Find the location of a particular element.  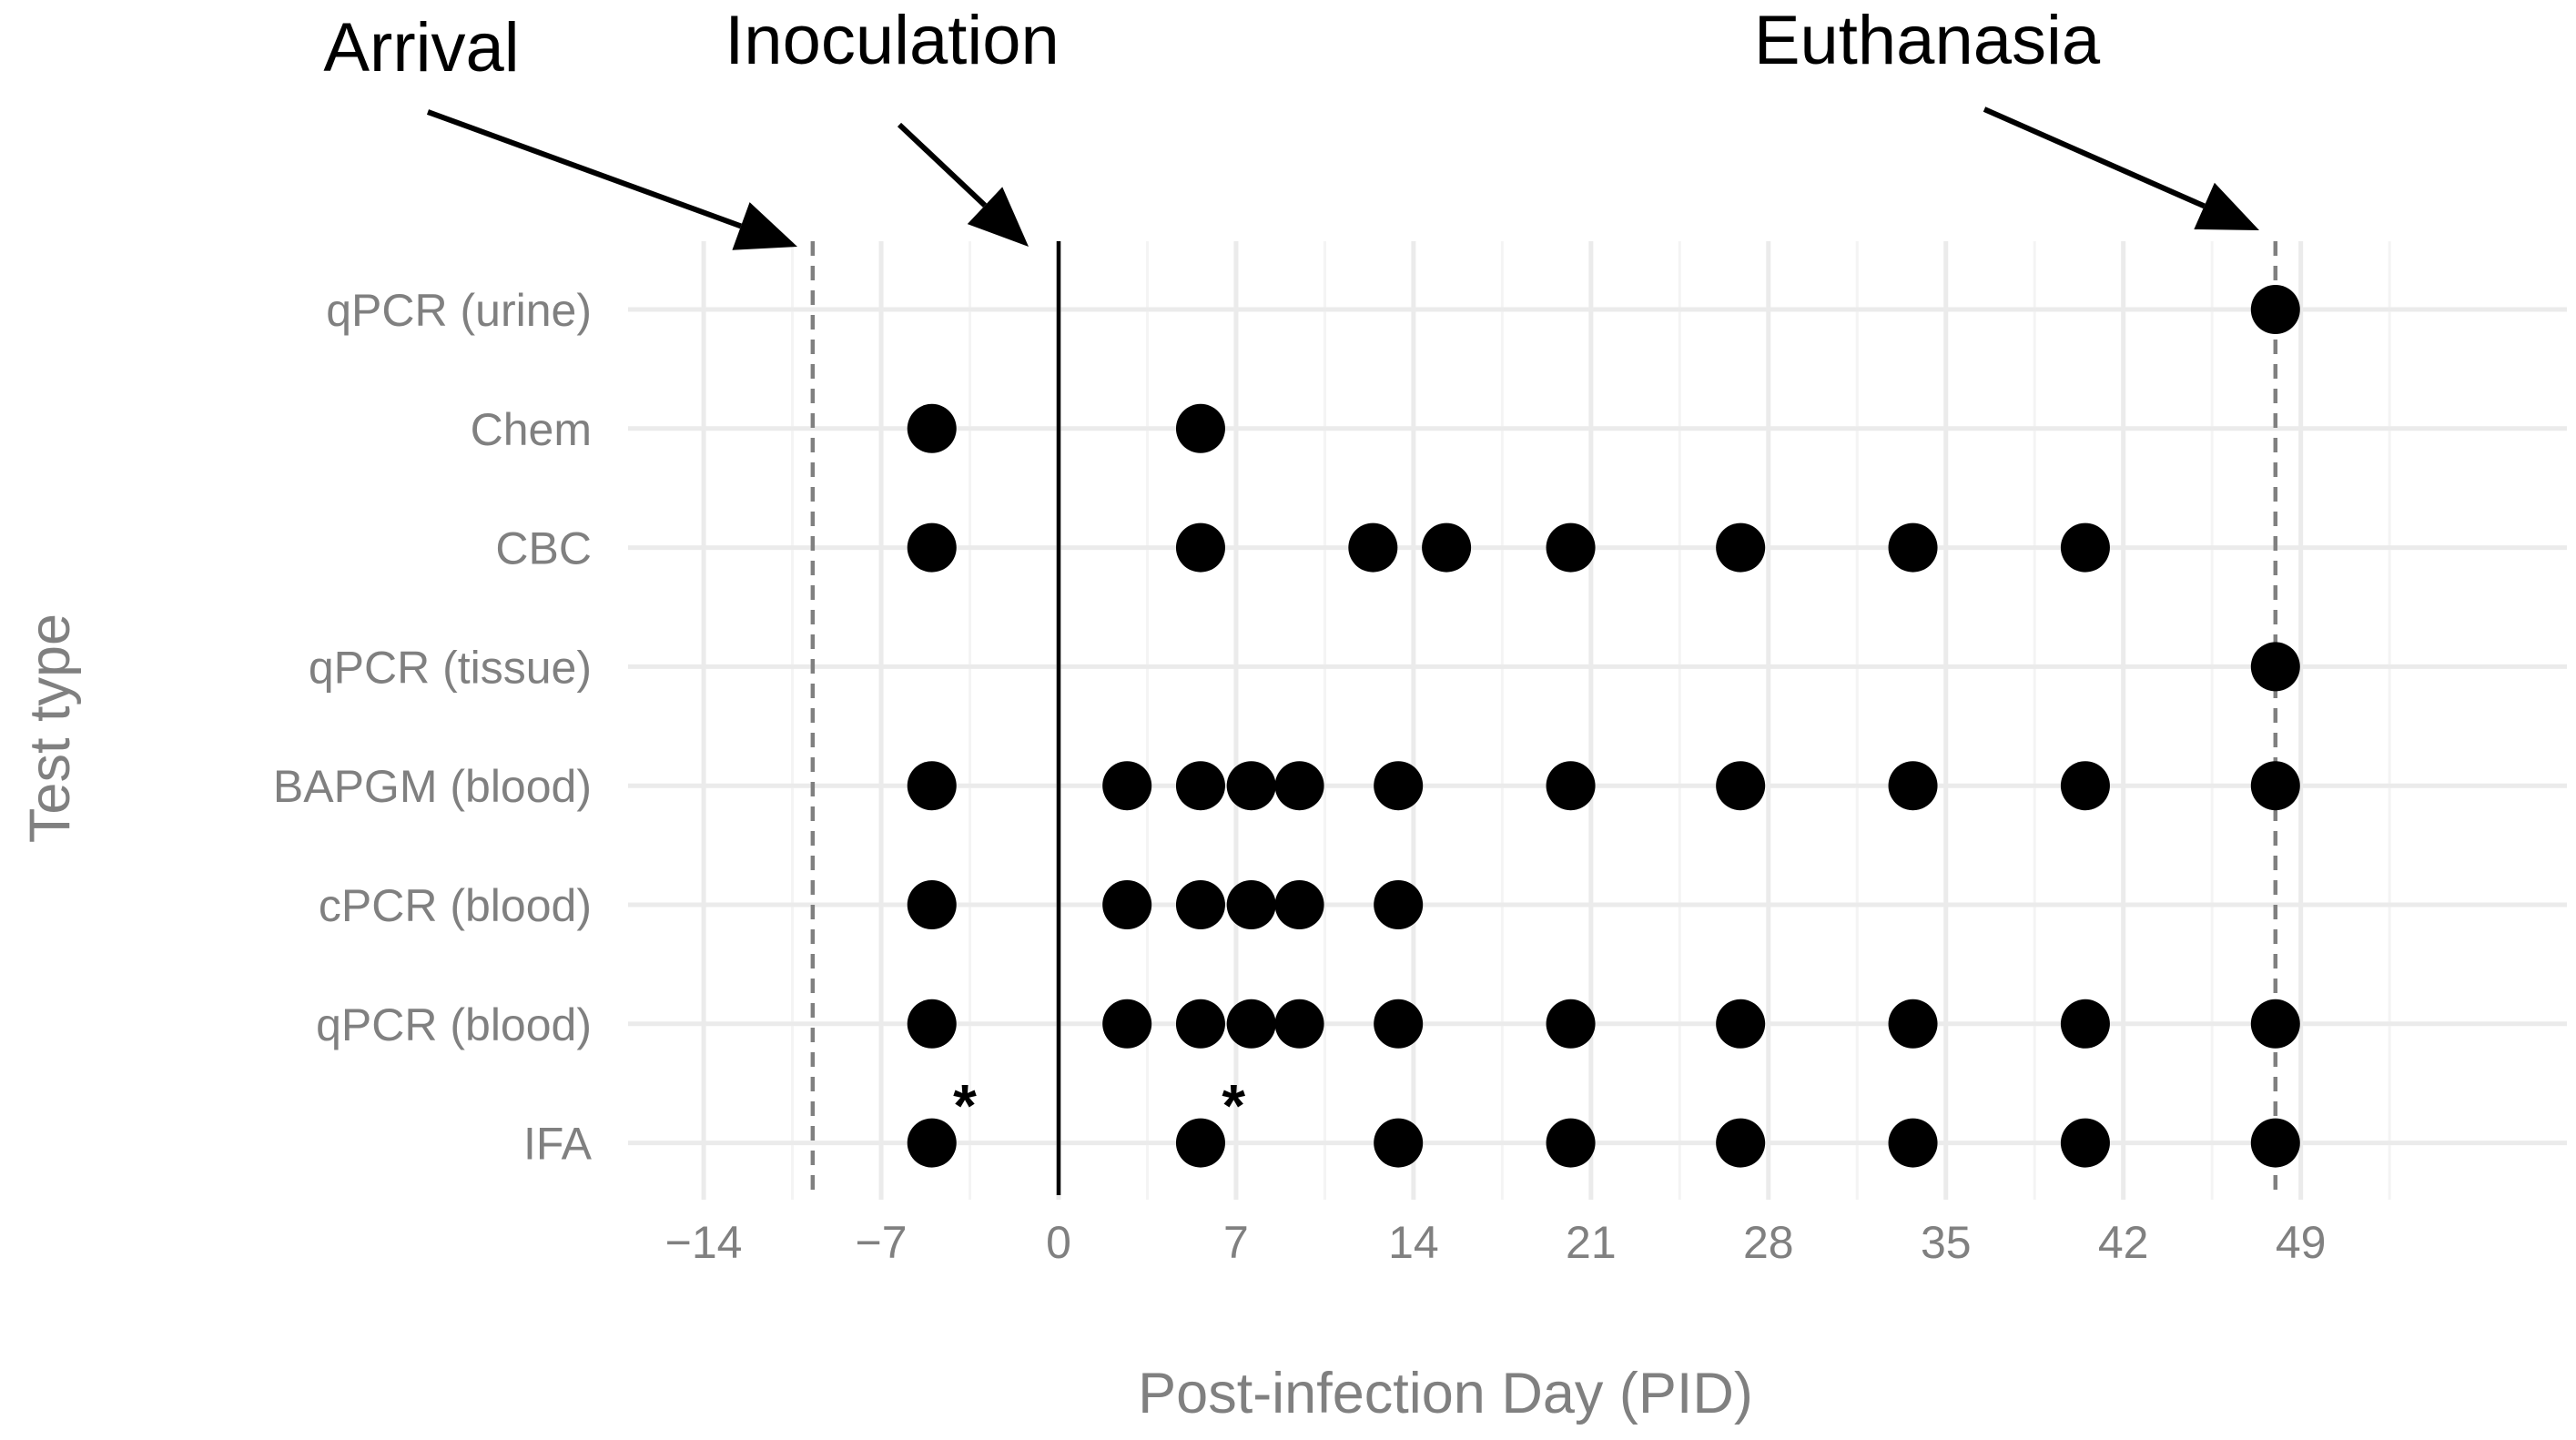

y-tick-label-cpcr-blood: cPCR (blood) is located at coordinates (455, 906).